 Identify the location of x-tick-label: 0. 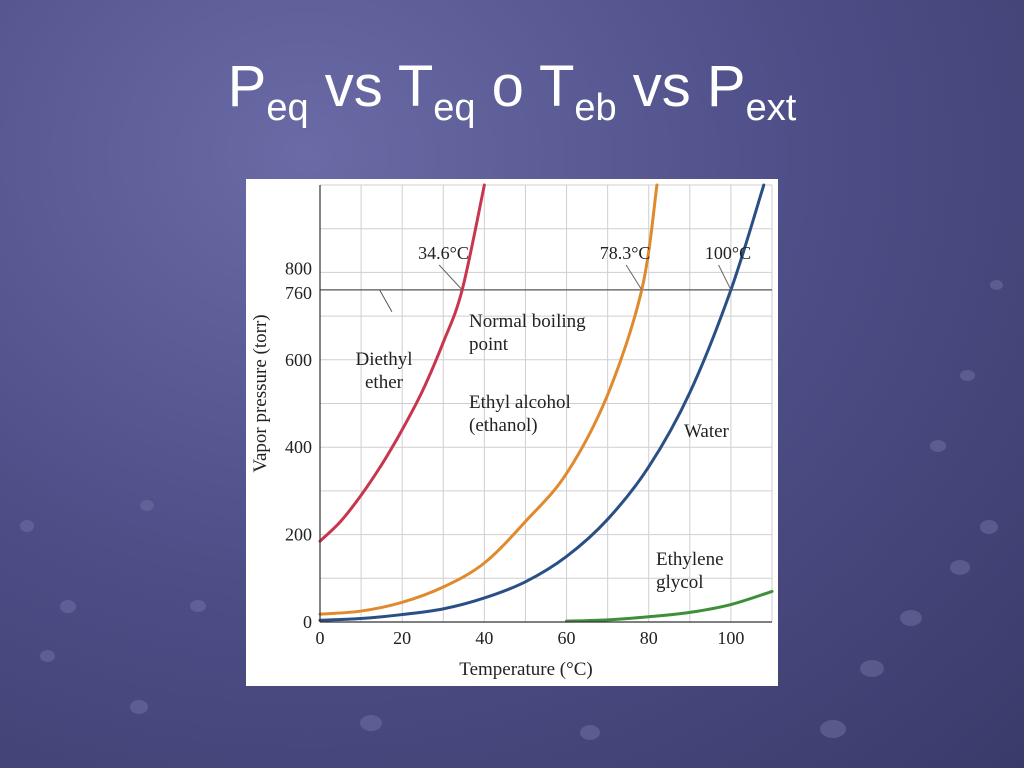
(320, 638).